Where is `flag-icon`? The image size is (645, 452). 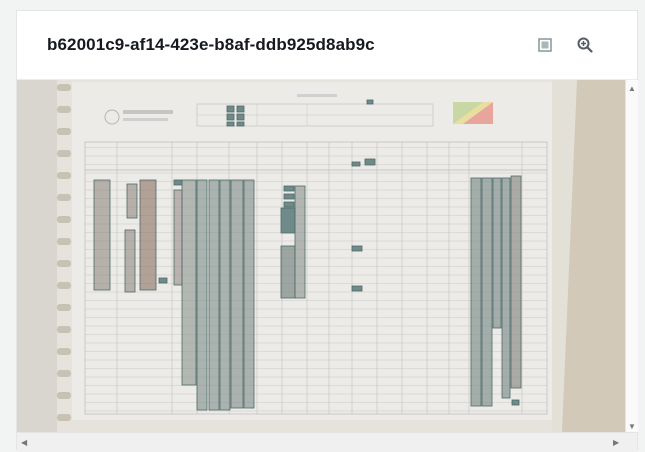 flag-icon is located at coordinates (473, 113).